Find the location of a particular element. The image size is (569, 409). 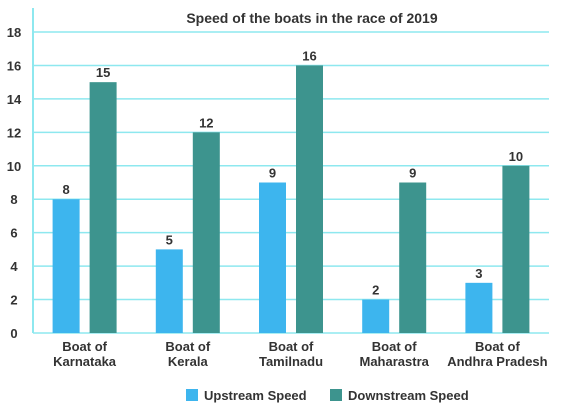

legend: Upstream Speed Downstream Speed is located at coordinates (327, 395).